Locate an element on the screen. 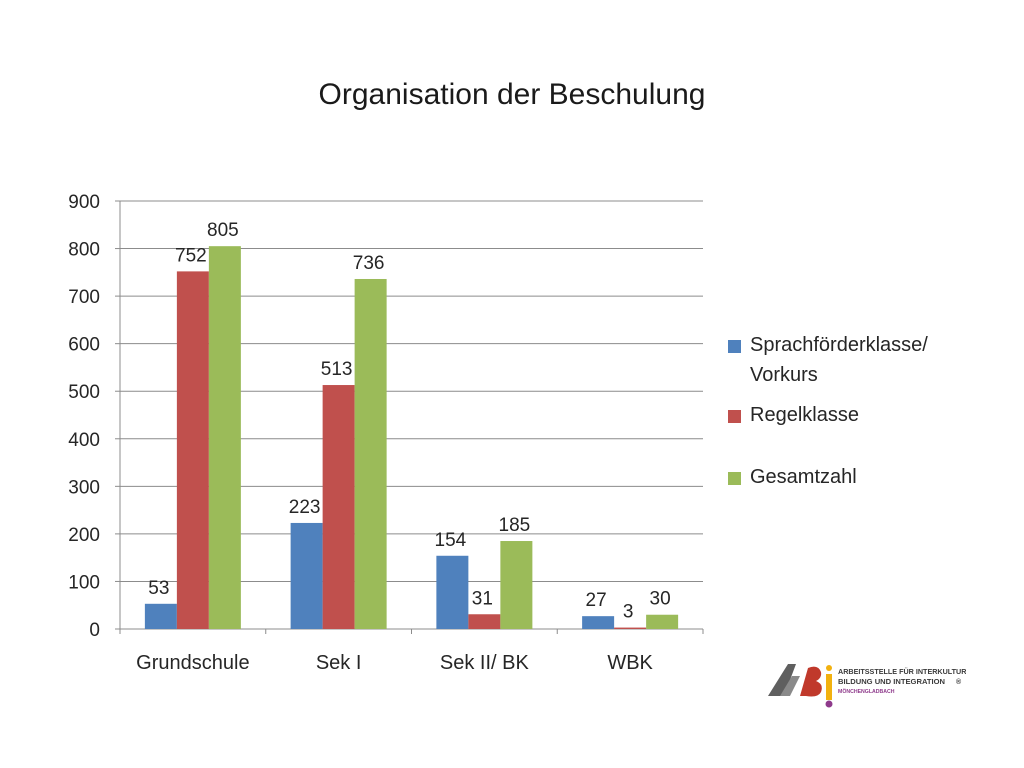 The height and width of the screenshot is (768, 1024). x-category-label: Sek I is located at coordinates (339, 663).